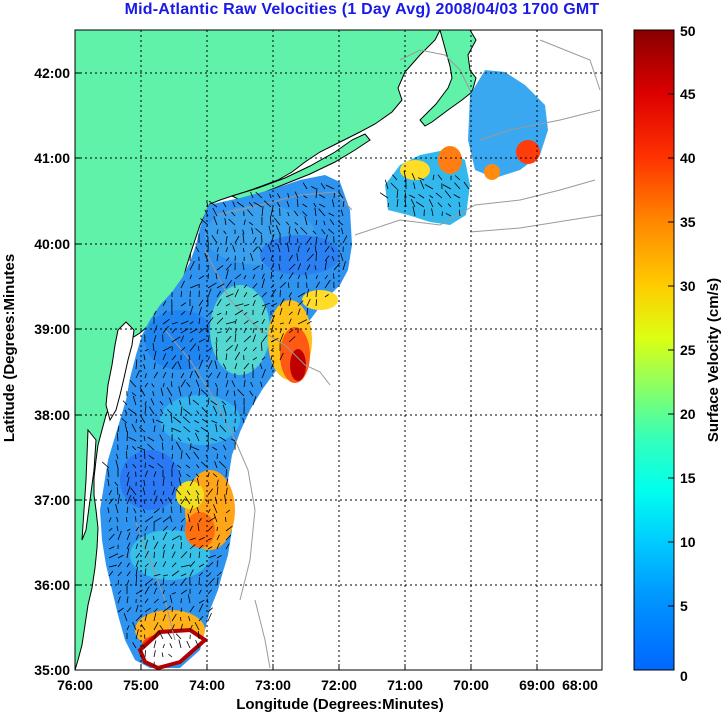  Describe the element at coordinates (684, 676) in the screenshot. I see `colorbar-tick-label: 0` at that location.